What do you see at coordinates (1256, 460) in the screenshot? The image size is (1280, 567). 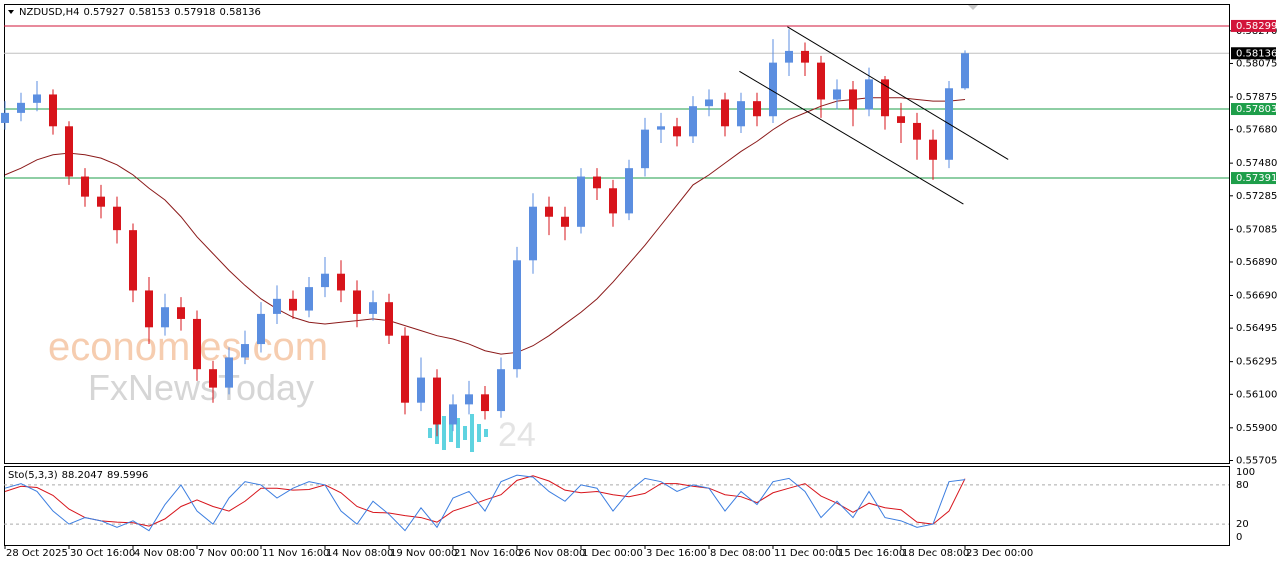 I see `y-tick-label: 0.55705` at bounding box center [1256, 460].